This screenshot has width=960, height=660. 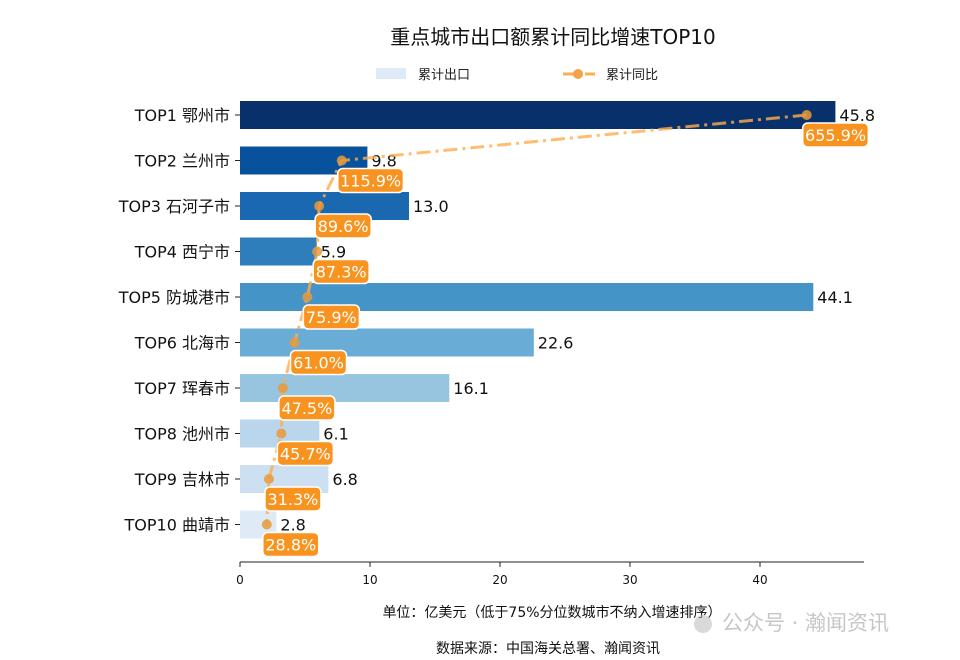 What do you see at coordinates (182, 434) in the screenshot?
I see `y-tick-label: TOP8 池州市` at bounding box center [182, 434].